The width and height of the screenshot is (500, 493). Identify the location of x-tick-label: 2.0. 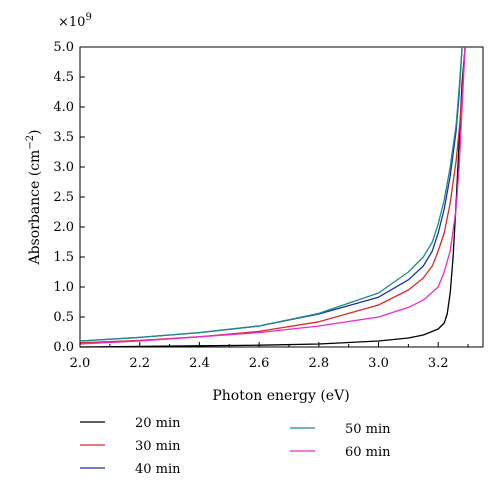
(80, 363).